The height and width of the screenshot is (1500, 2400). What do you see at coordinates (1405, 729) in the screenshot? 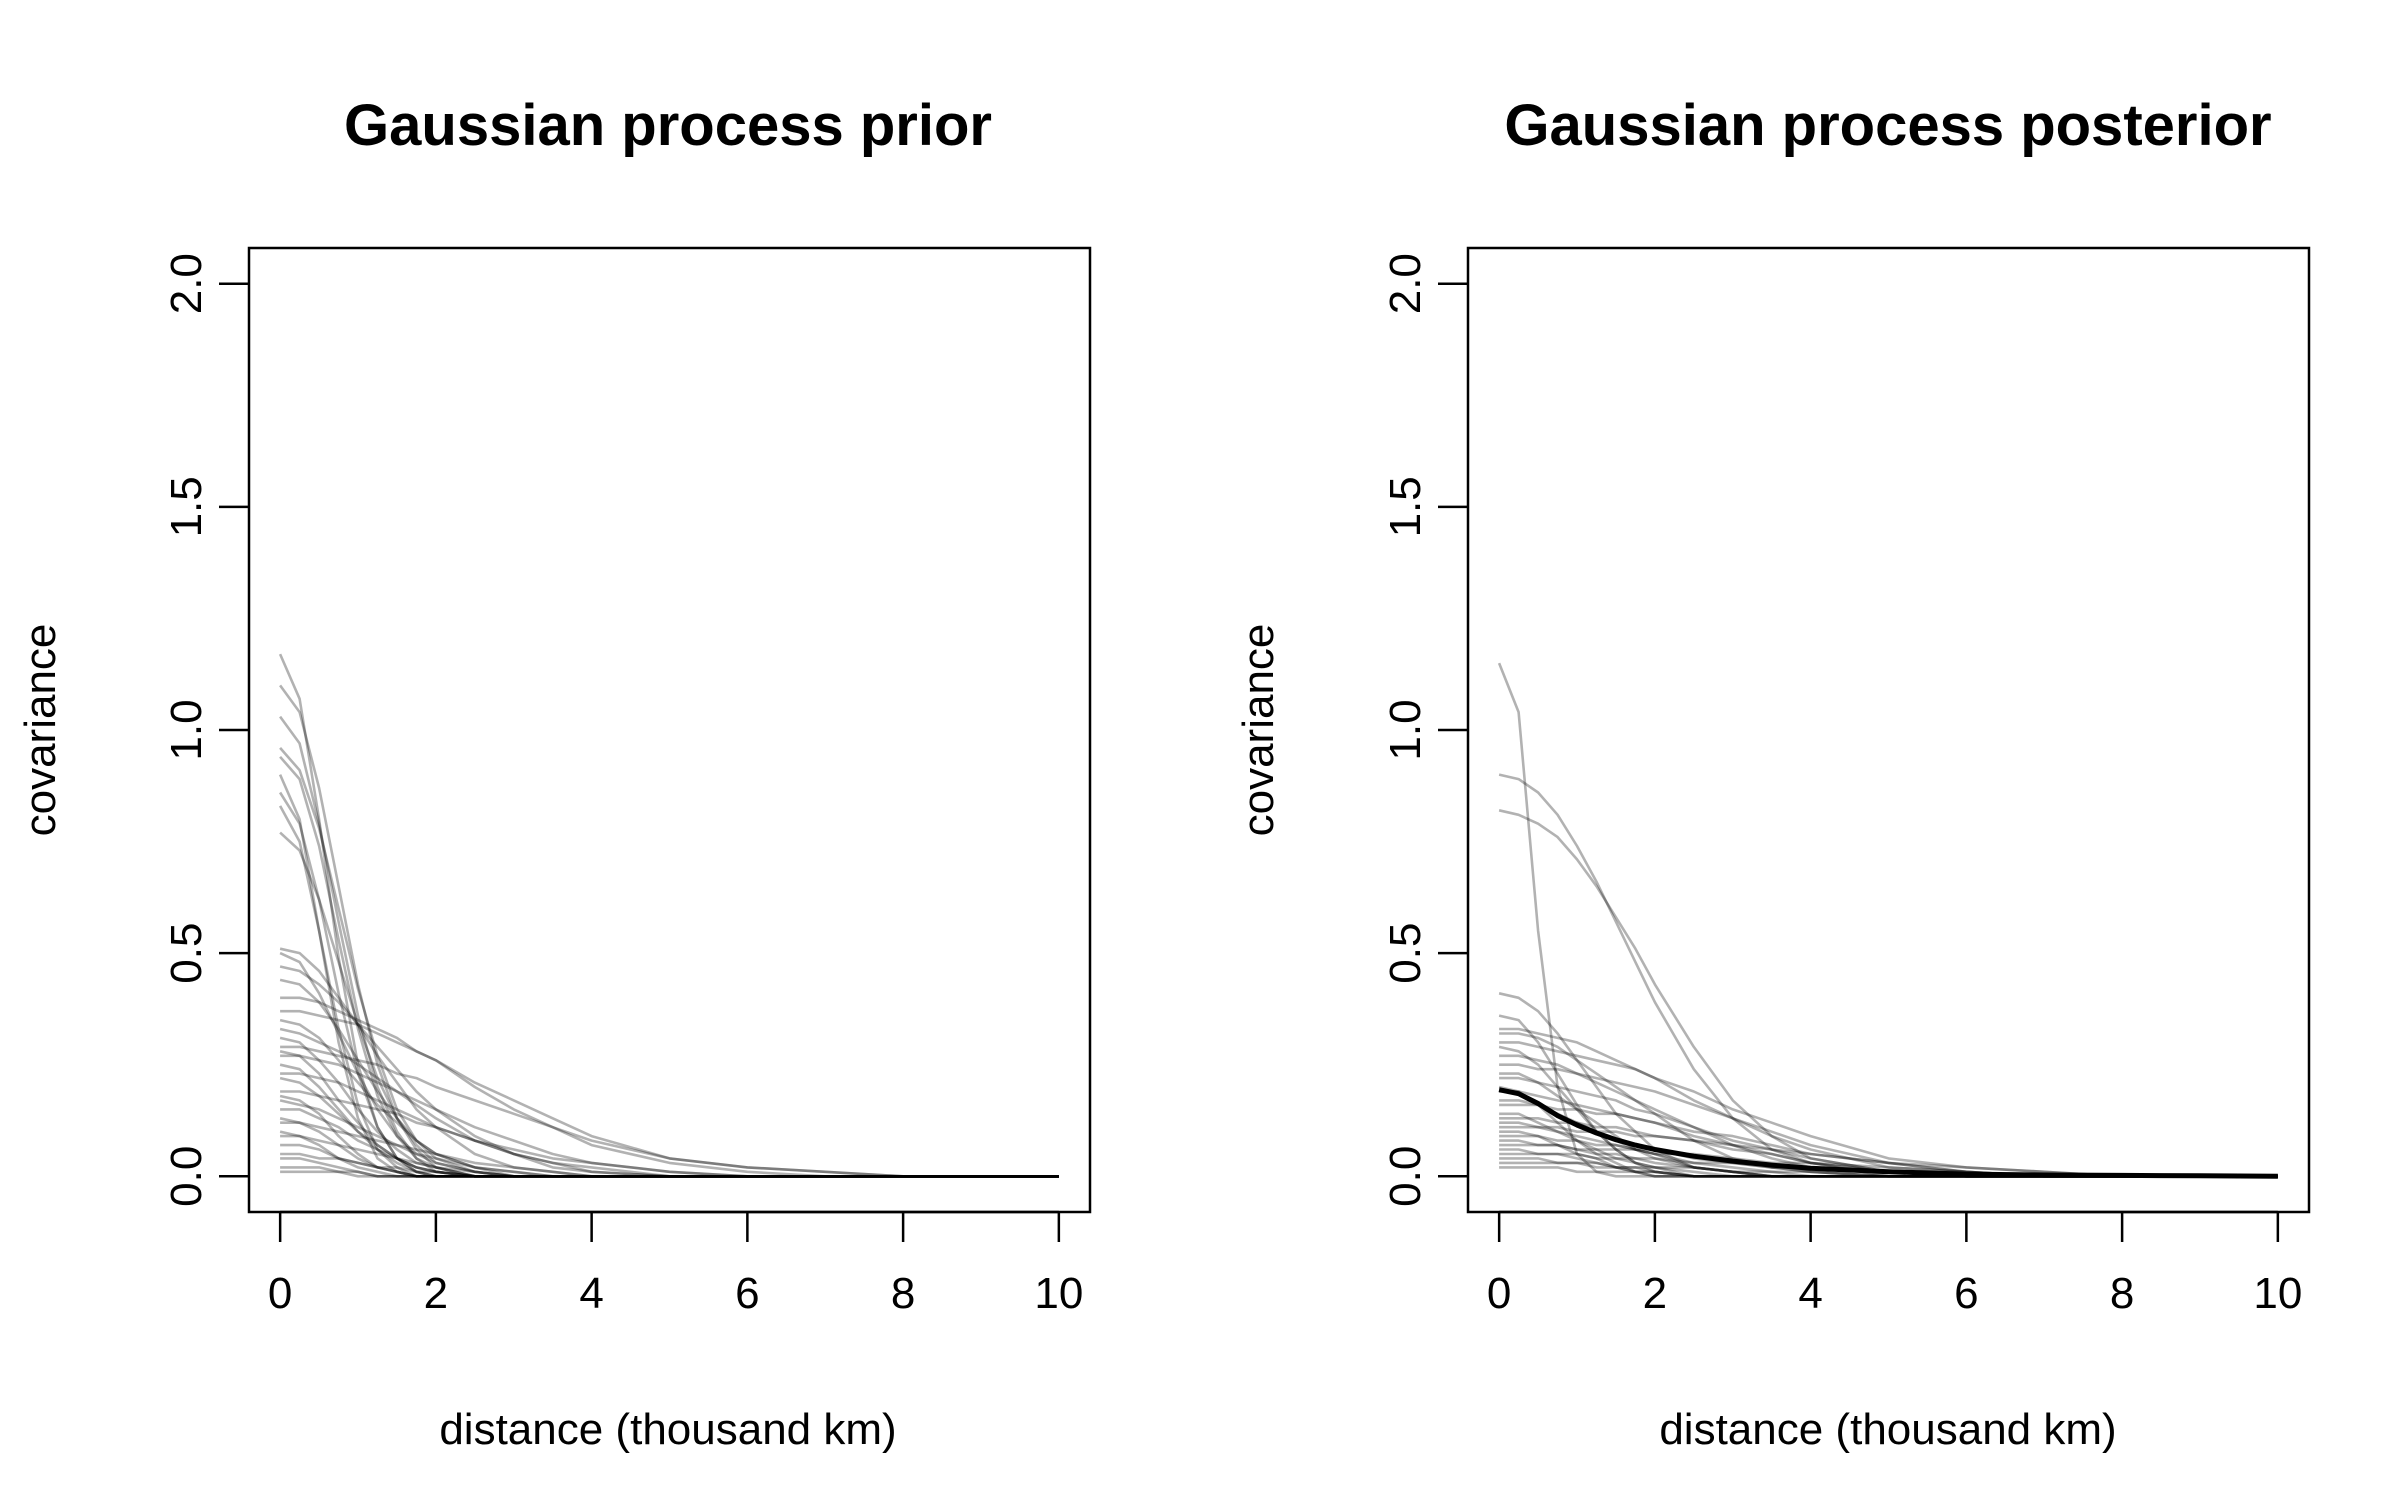
I see `posterior-y-tick-label-1.0: 1.0` at bounding box center [1405, 729].